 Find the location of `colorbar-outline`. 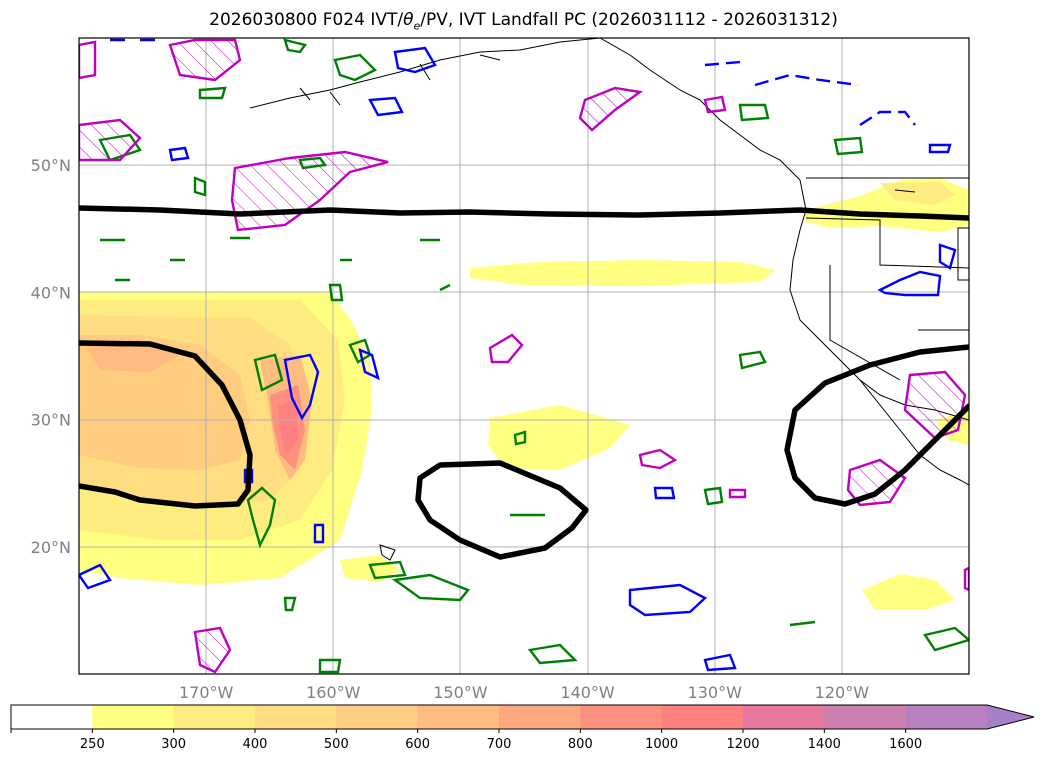

colorbar-outline is located at coordinates (522, 717).